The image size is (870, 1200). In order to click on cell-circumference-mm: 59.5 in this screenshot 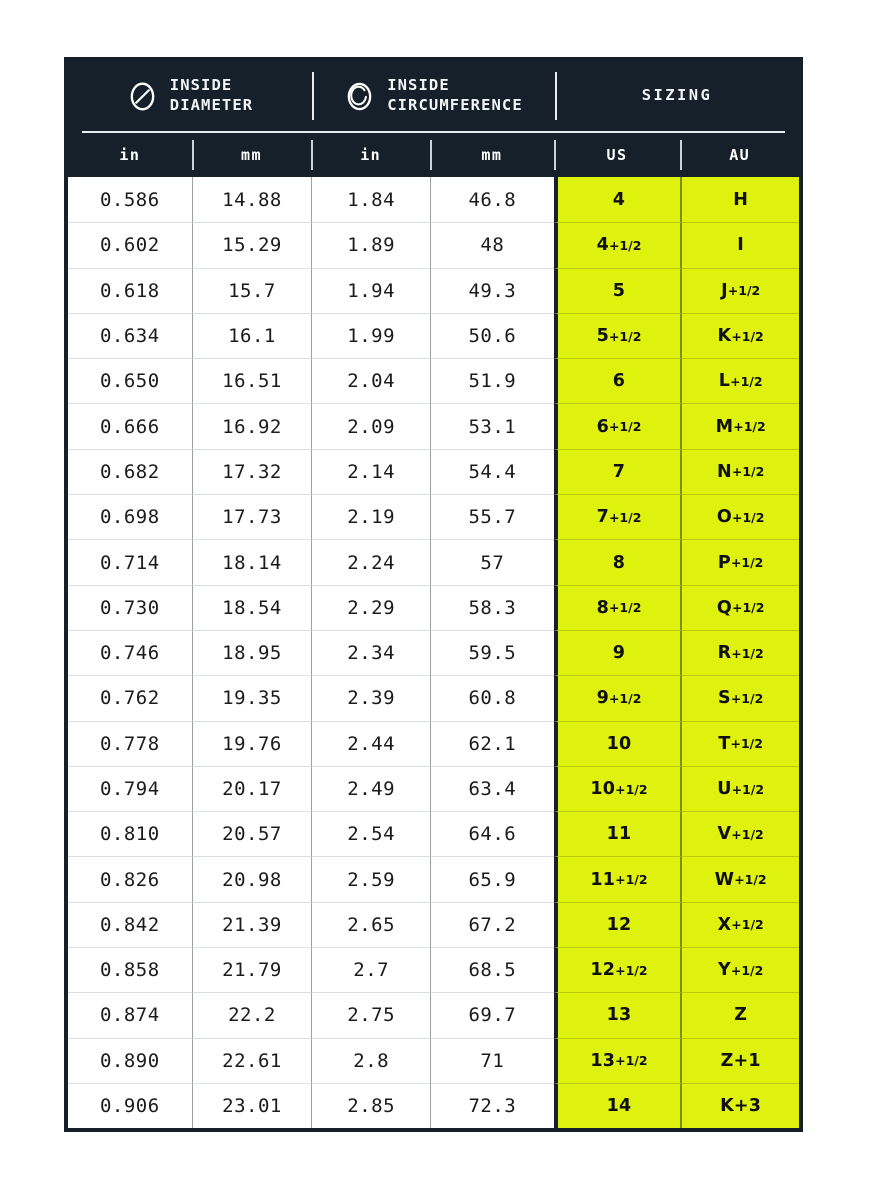, I will do `click(492, 652)`.